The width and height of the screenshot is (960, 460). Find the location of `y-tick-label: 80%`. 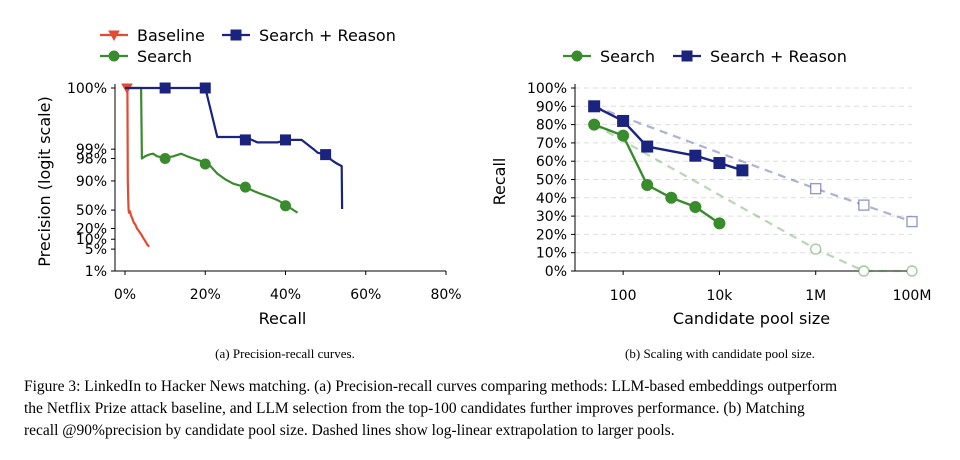

y-tick-label: 80% is located at coordinates (551, 126).